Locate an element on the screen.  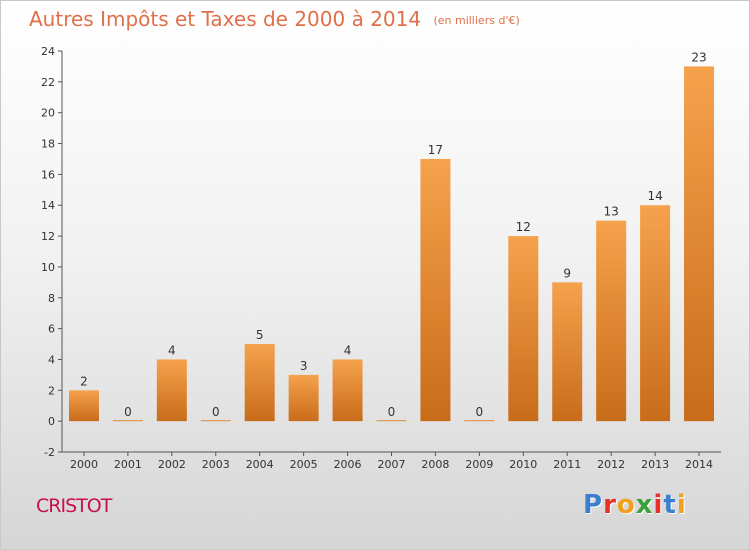
x-tick-label-2012: 2012 is located at coordinates (611, 464).